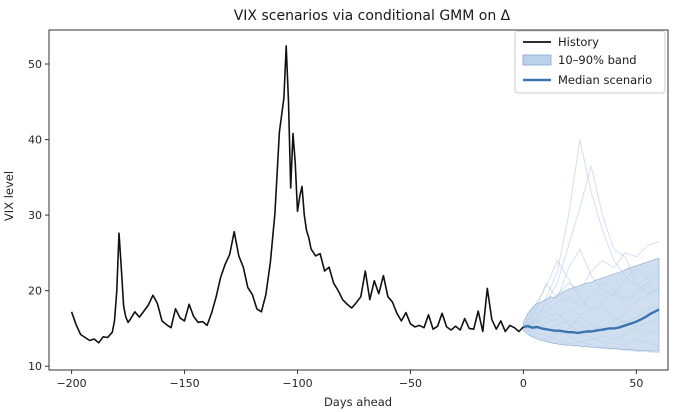  Describe the element at coordinates (605, 80) in the screenshot. I see `legend-label-median: Median scenario` at that location.